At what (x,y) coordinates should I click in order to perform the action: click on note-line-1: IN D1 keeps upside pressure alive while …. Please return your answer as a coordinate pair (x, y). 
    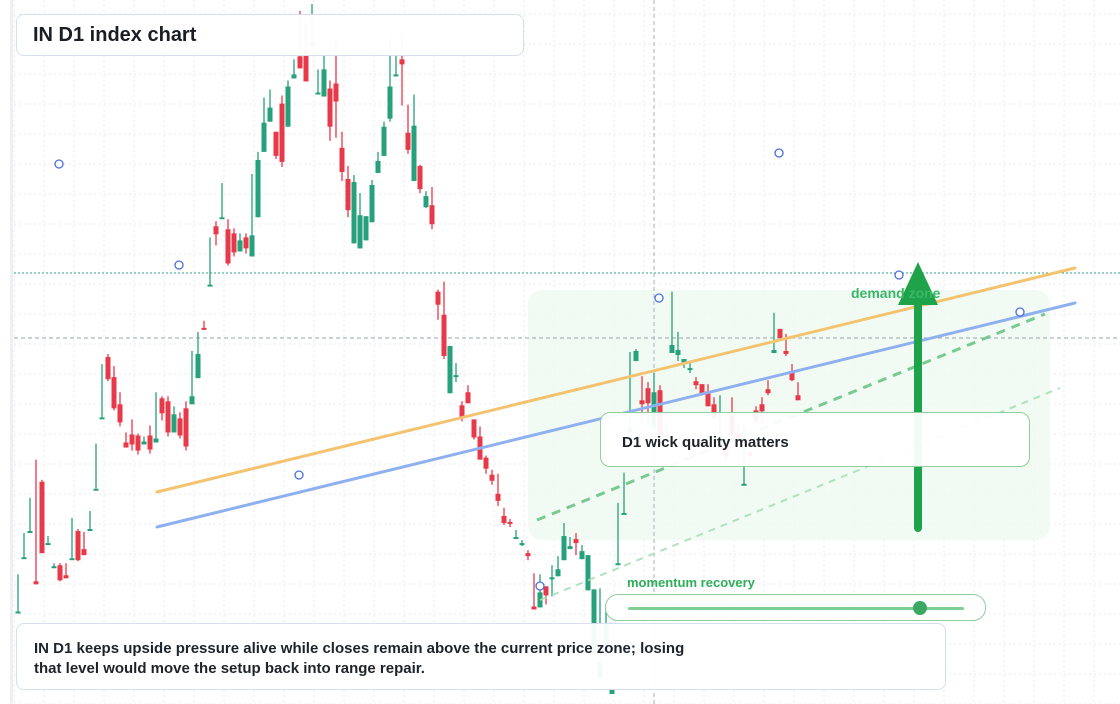
    Looking at the image, I should click on (359, 648).